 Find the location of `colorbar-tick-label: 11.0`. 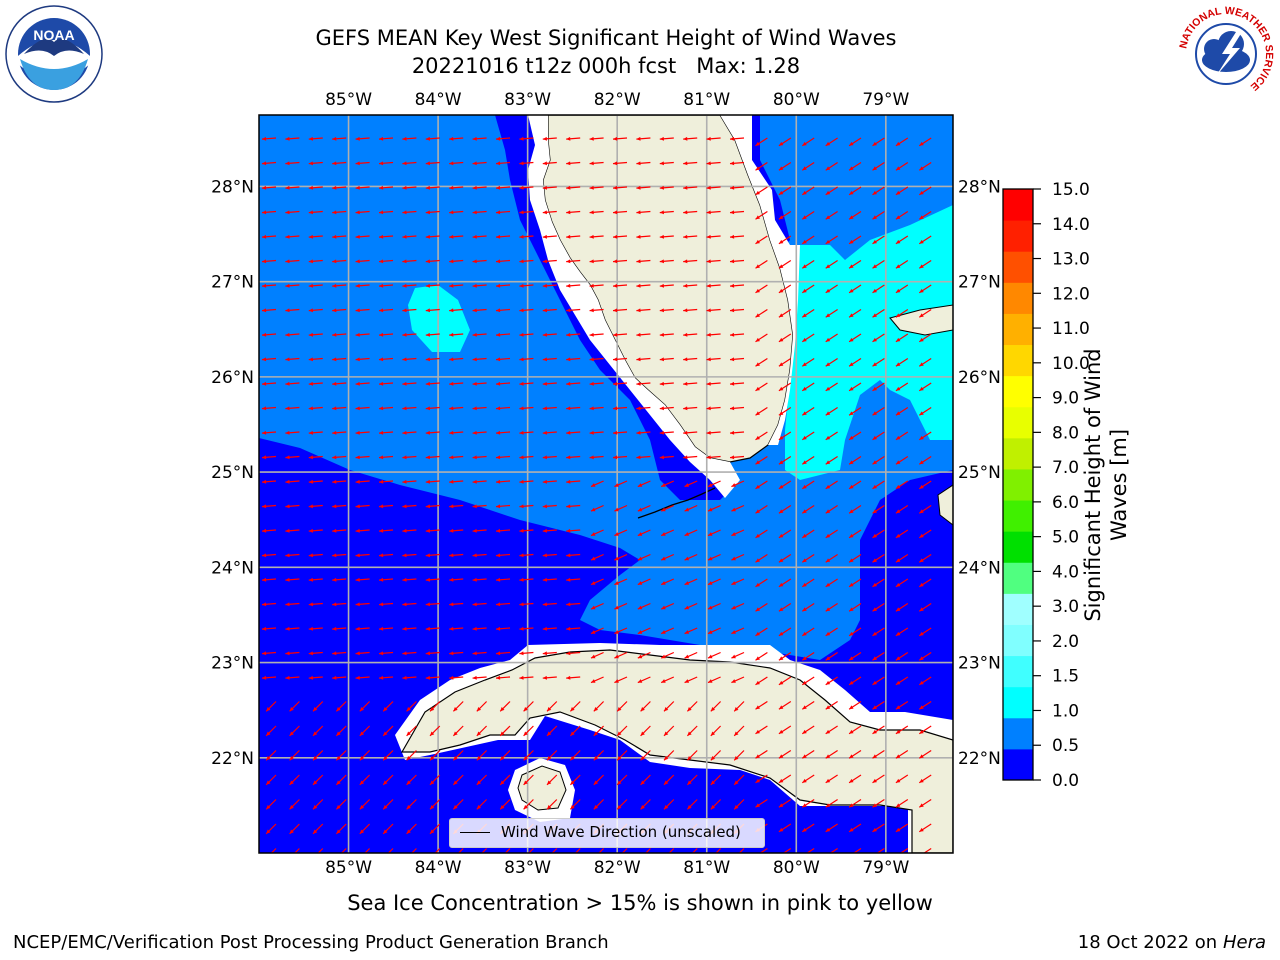

colorbar-tick-label: 11.0 is located at coordinates (1071, 329).